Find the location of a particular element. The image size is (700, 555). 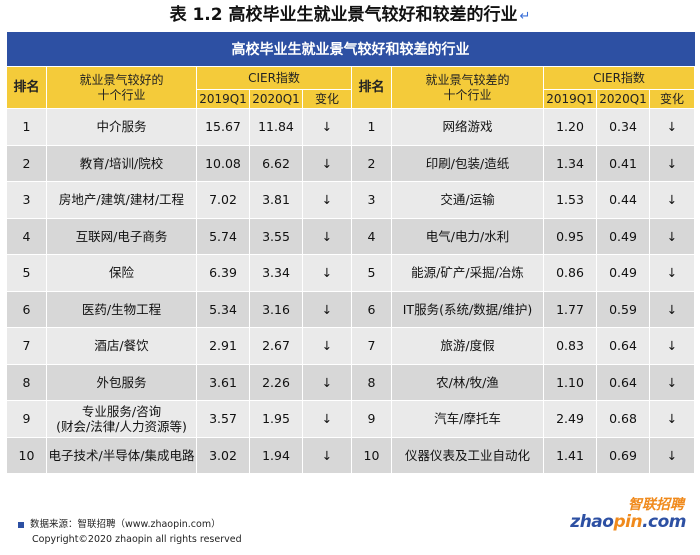

rank-header: 排名 is located at coordinates (26, 87).